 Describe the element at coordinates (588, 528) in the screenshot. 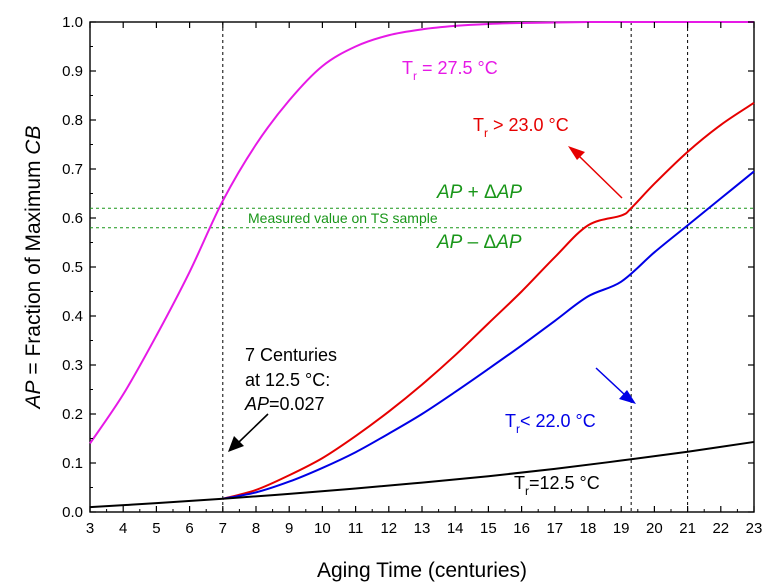

I see `x-tick-label: 18` at that location.